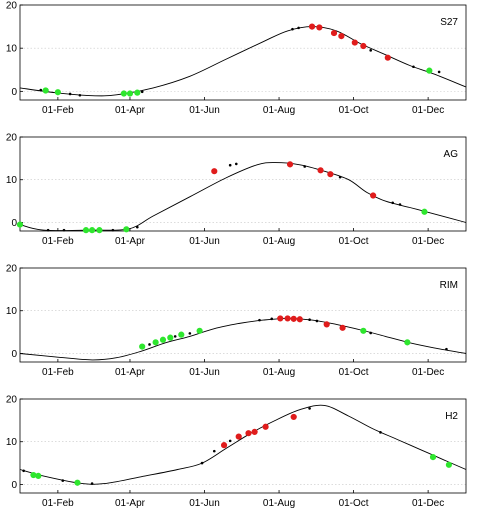  I want to click on panel-label: H2, so click(451, 416).